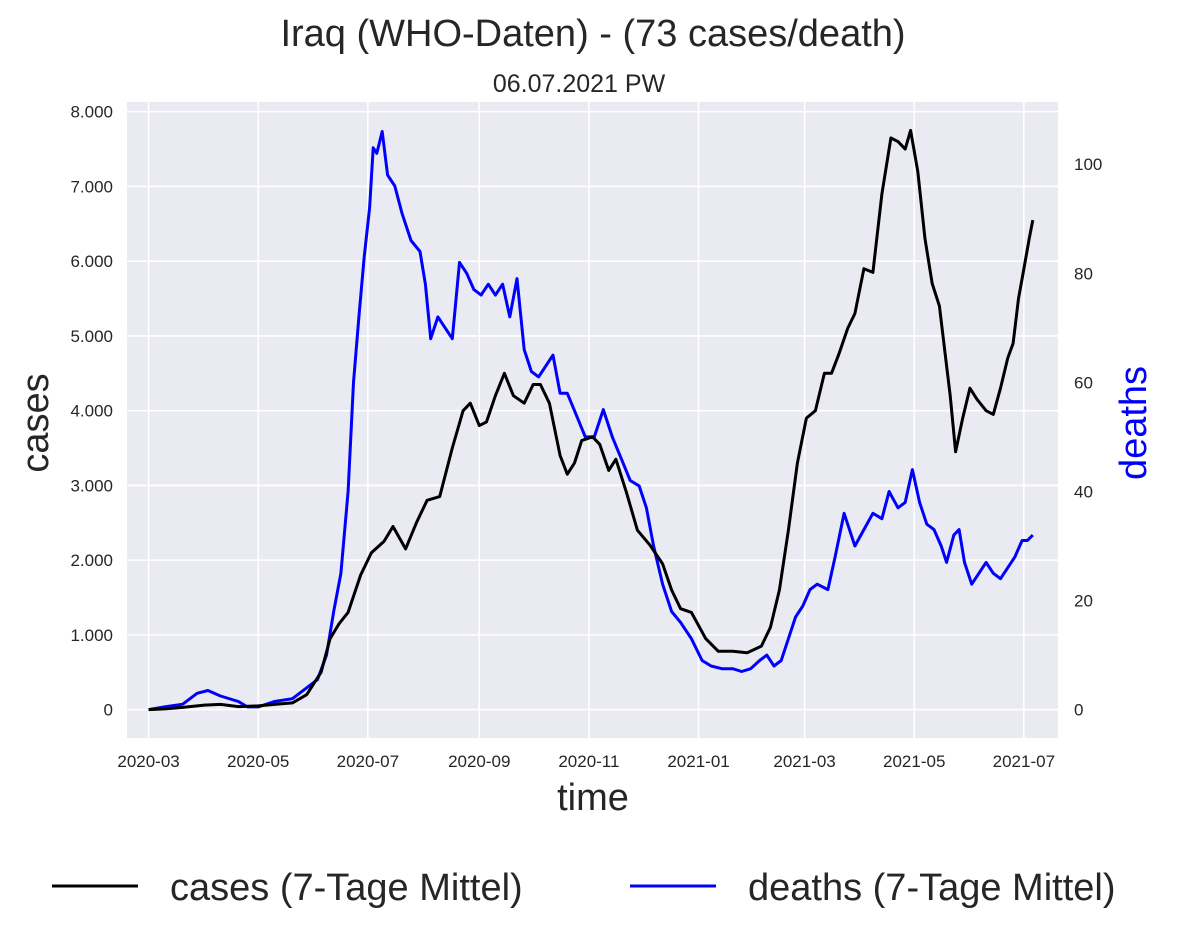 The height and width of the screenshot is (941, 1182). I want to click on x-tick-label: 2021-07, so click(1024, 761).